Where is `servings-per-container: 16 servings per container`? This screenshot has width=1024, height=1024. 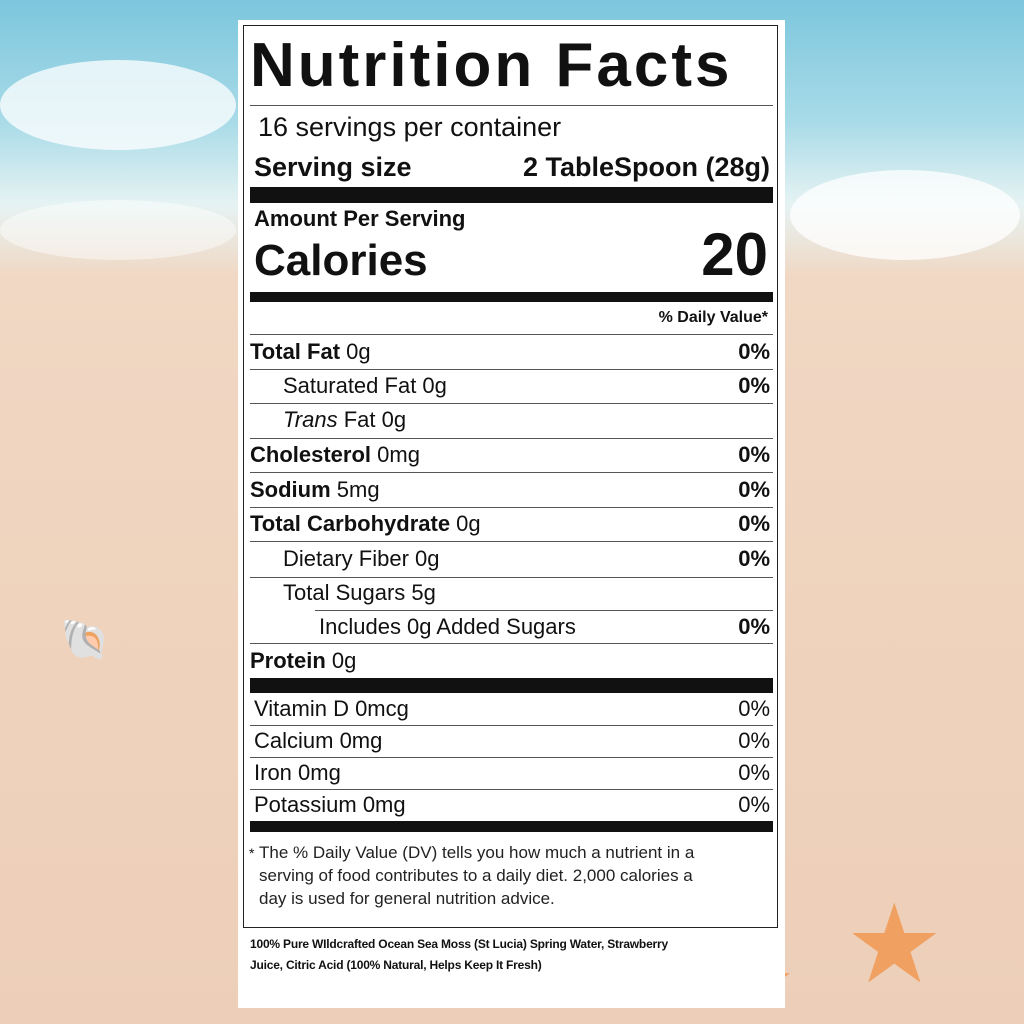
servings-per-container: 16 servings per container is located at coordinates (410, 127).